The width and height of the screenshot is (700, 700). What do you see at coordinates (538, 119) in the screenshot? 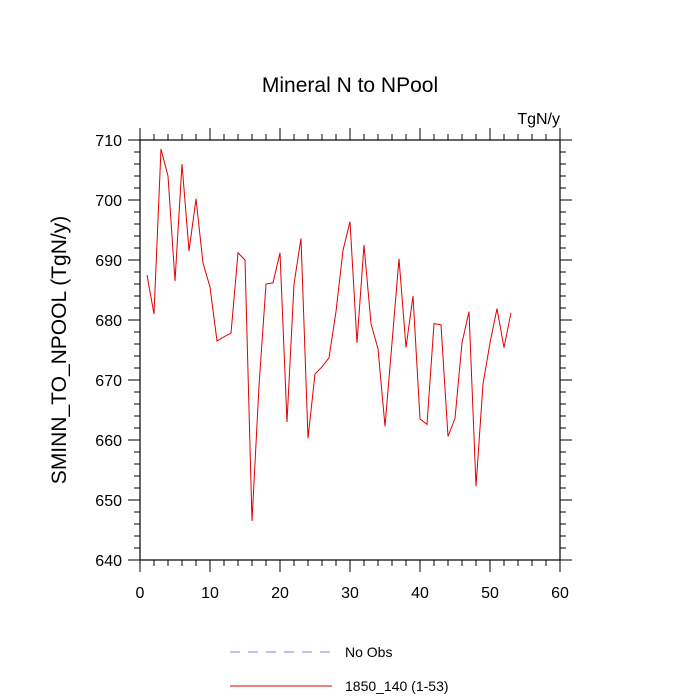
I see `units-label: TgN/y` at bounding box center [538, 119].